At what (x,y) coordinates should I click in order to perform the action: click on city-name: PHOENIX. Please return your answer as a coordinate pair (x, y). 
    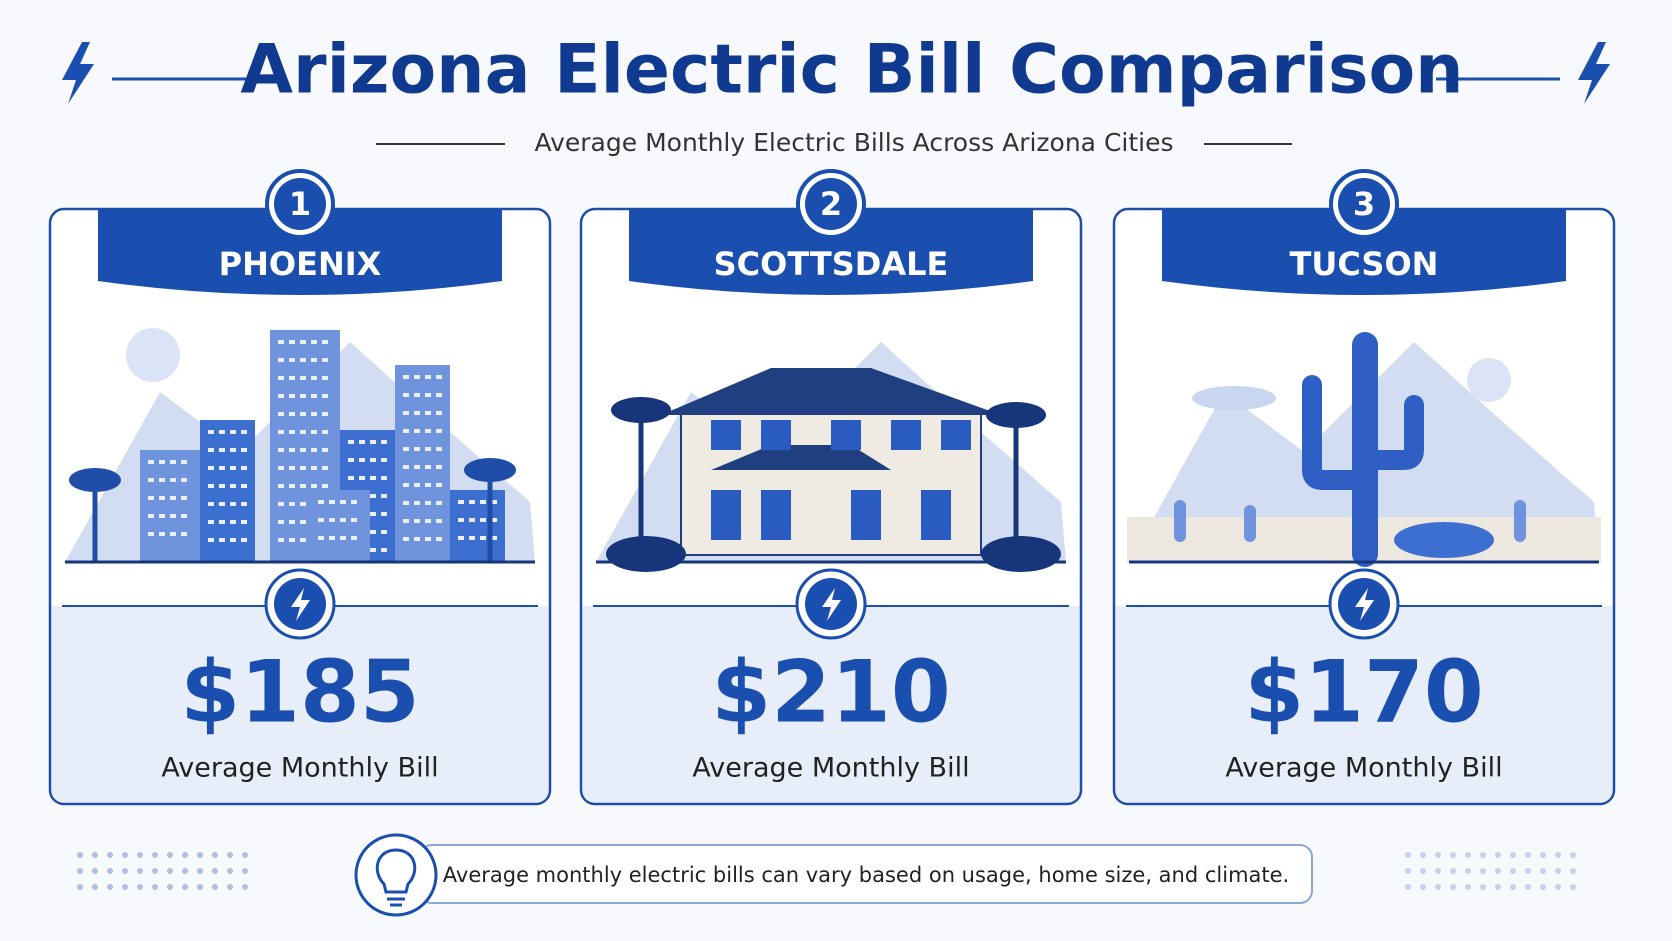
    Looking at the image, I should click on (300, 264).